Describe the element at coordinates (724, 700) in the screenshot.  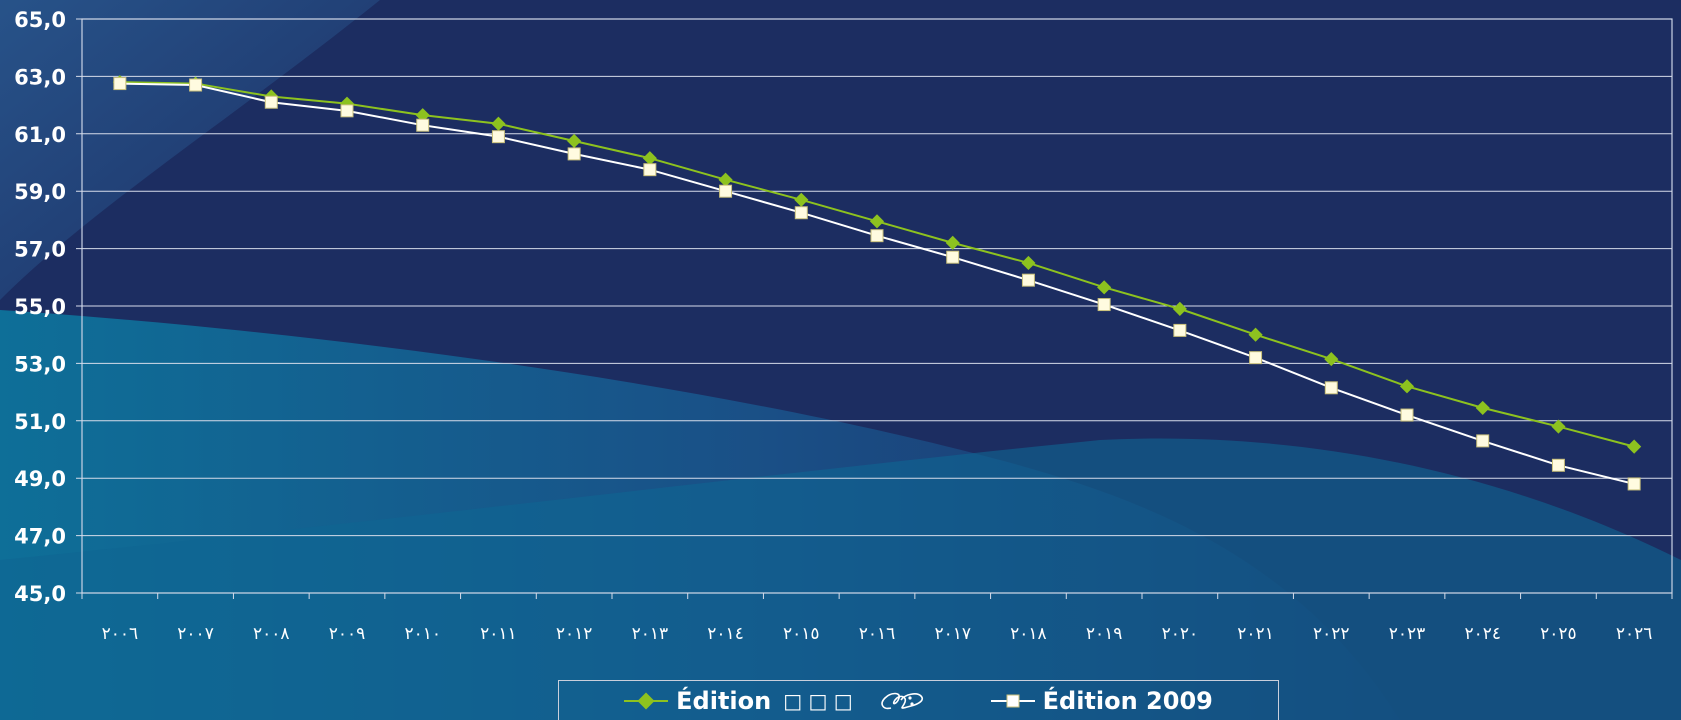
I see `legend-label-edition: Édition` at that location.